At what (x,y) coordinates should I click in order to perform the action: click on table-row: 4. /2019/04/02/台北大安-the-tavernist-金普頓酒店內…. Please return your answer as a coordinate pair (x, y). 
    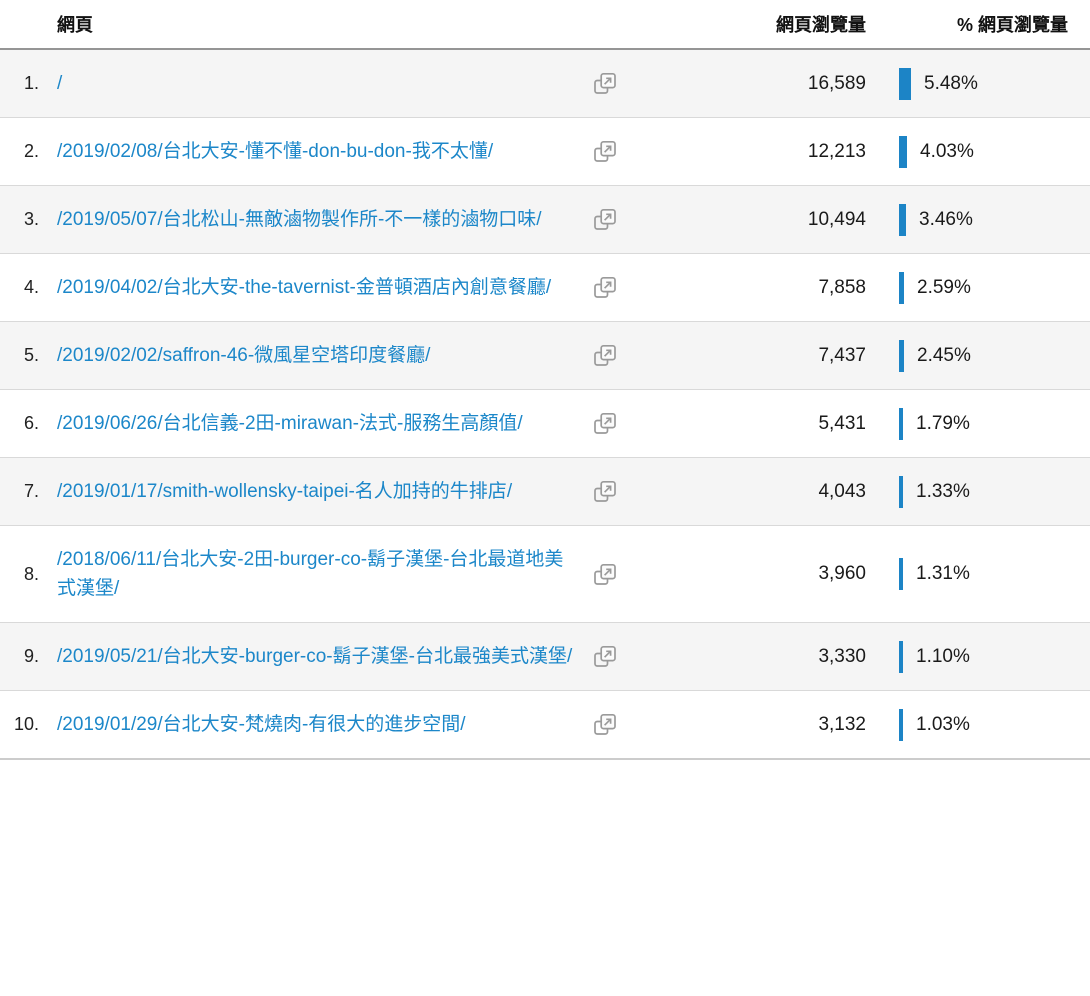
    Looking at the image, I should click on (545, 288).